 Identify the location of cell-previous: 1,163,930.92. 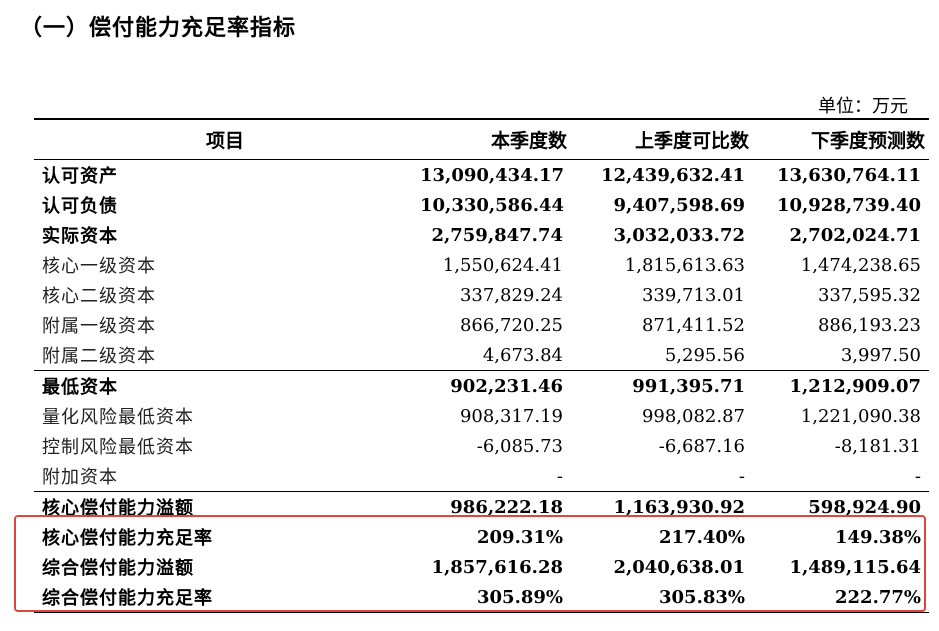
(662, 506).